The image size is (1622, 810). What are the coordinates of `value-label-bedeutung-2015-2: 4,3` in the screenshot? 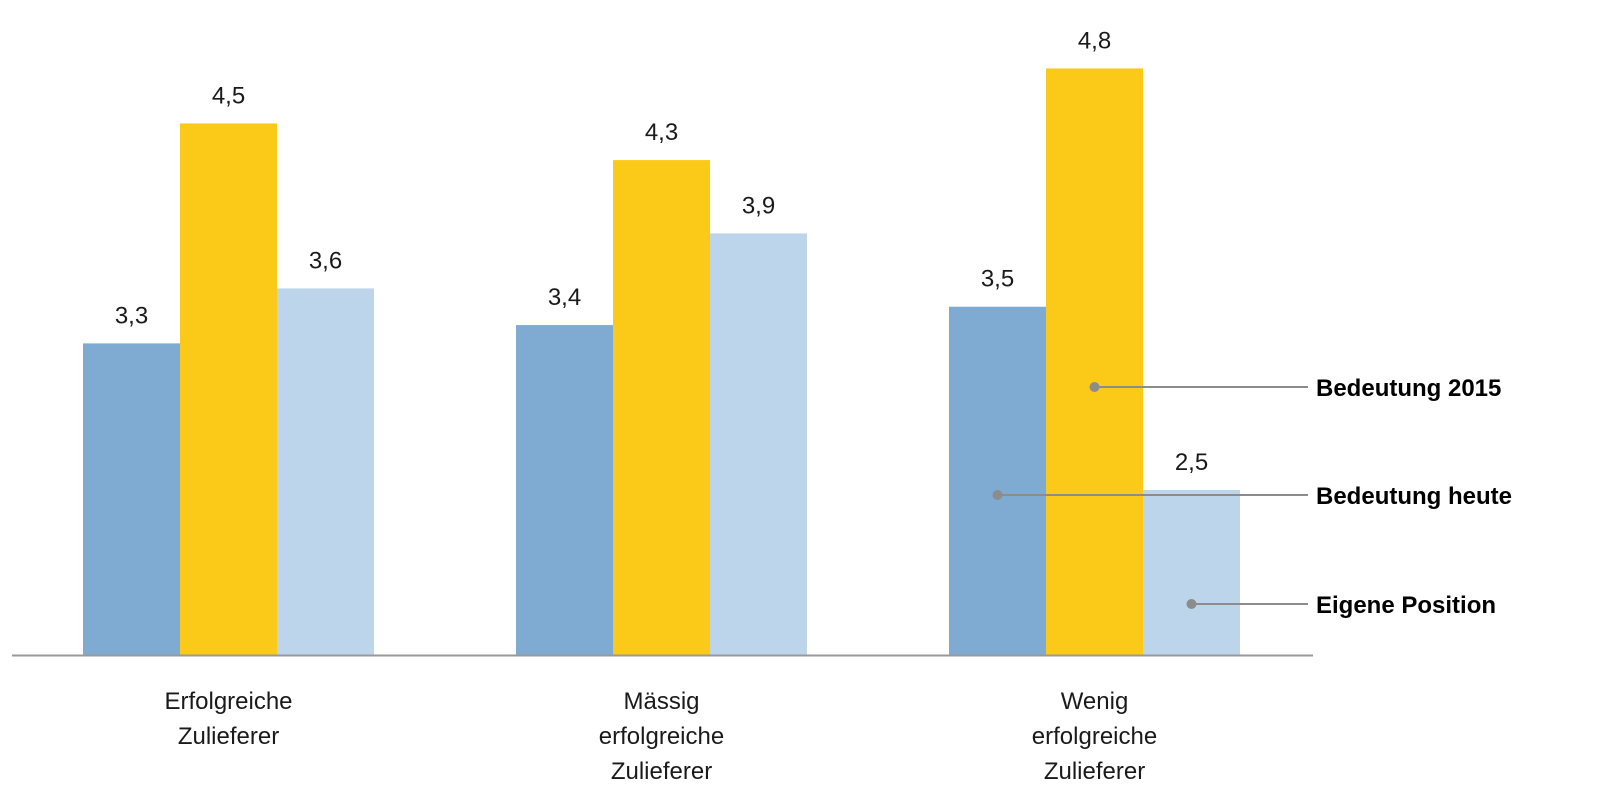 It's located at (661, 132).